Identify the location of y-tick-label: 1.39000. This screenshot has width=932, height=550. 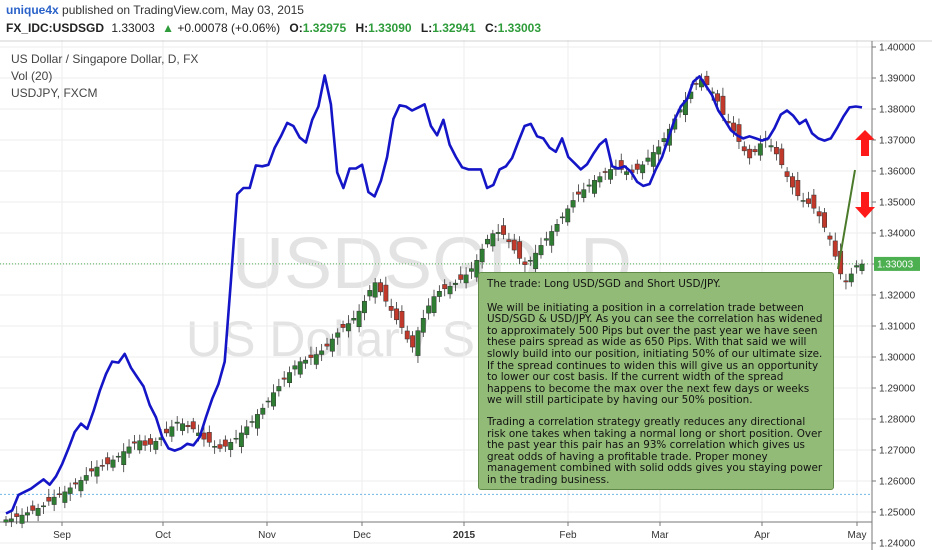
(897, 79).